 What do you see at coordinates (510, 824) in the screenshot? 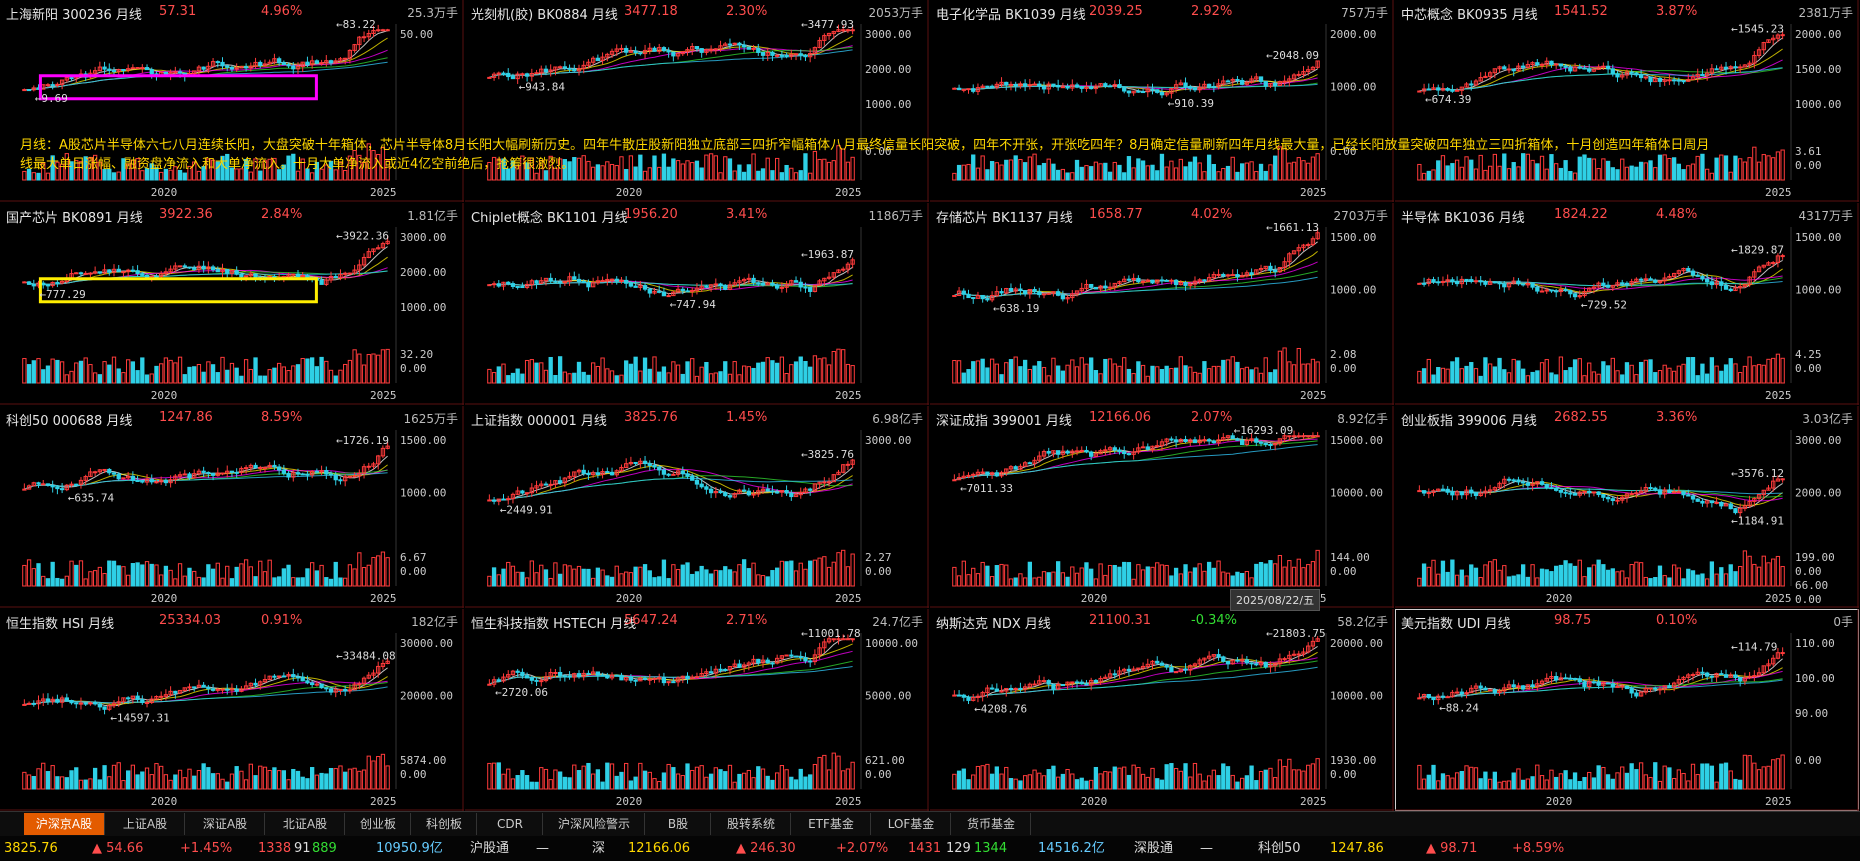
I see `market-tab: CDR` at bounding box center [510, 824].